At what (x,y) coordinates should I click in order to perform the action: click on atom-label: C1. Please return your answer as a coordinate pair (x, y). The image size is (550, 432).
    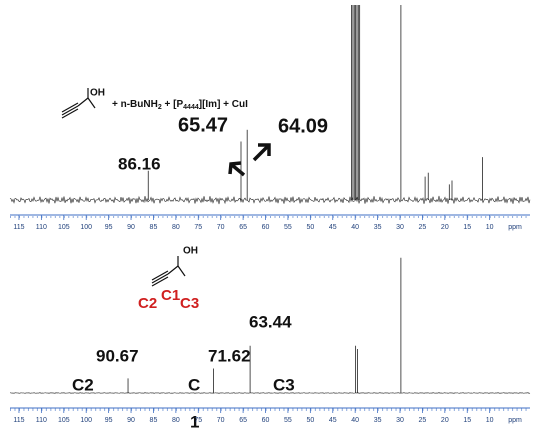
    Looking at the image, I should click on (170, 295).